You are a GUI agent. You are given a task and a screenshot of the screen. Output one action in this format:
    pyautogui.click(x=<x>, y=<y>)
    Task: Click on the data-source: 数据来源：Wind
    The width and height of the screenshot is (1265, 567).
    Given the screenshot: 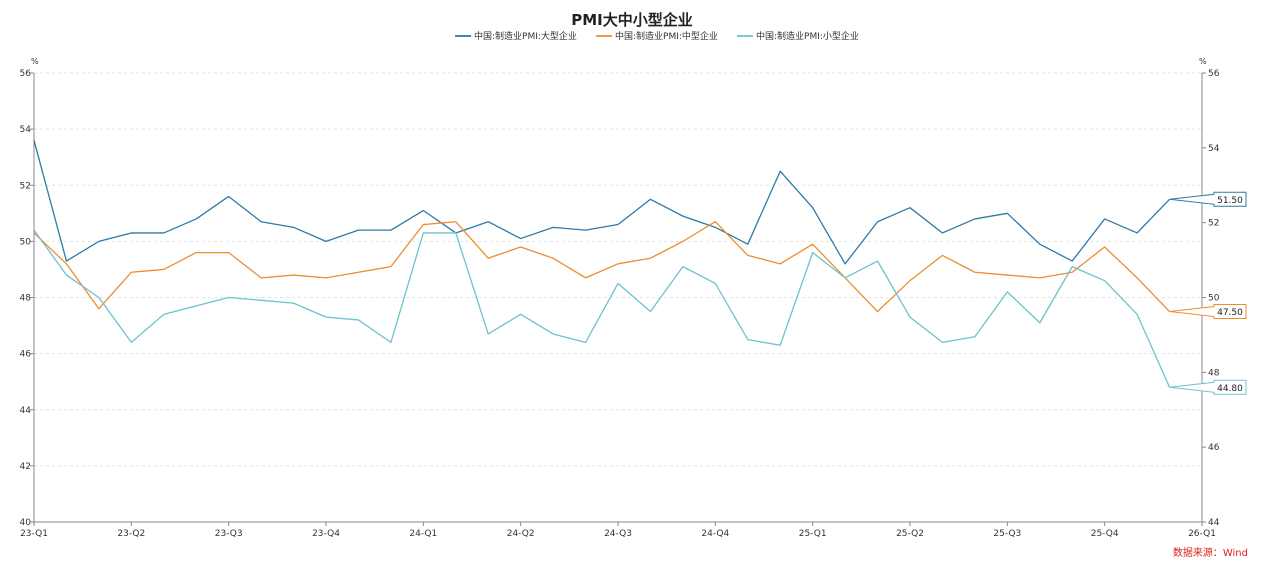 What is the action you would take?
    pyautogui.click(x=1210, y=552)
    